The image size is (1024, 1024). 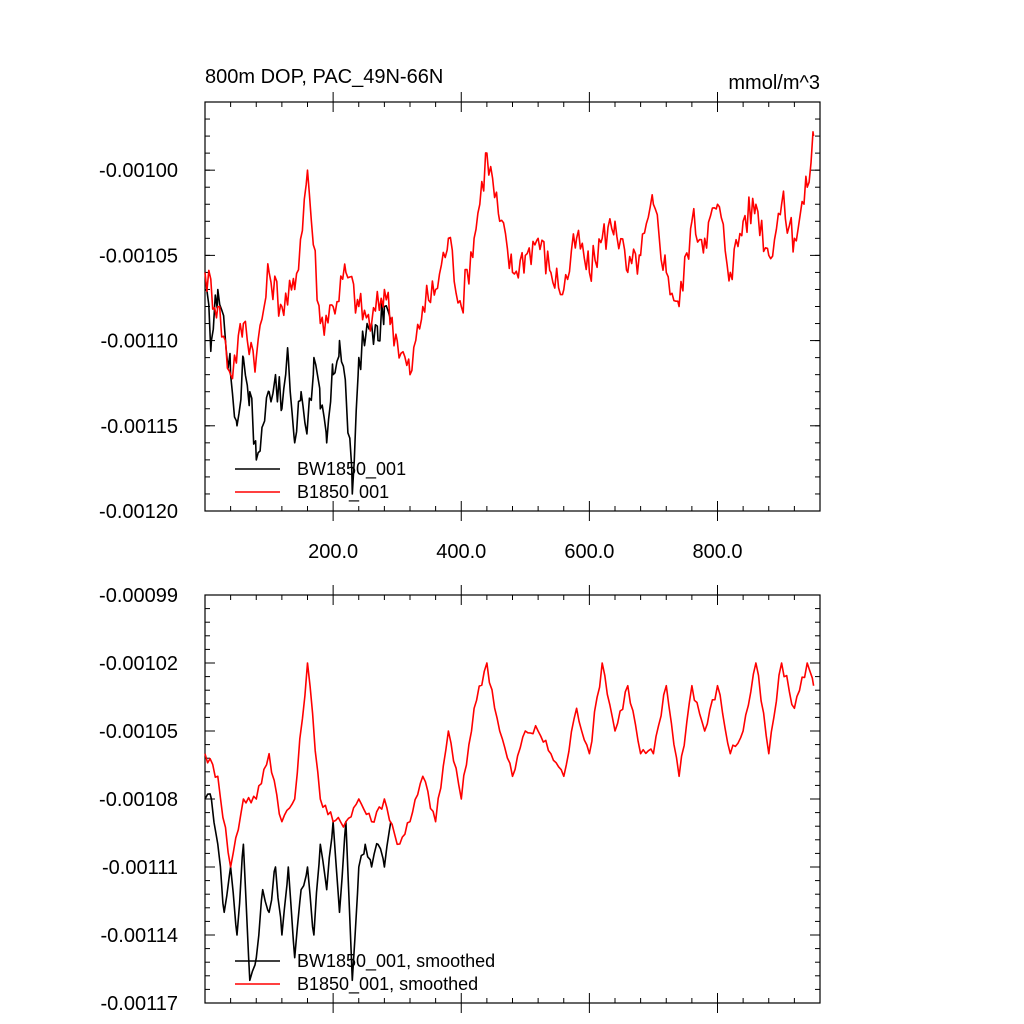 I want to click on legend-label-bw1850-smoothed: BW1850_001, smoothed, so click(x=396, y=961).